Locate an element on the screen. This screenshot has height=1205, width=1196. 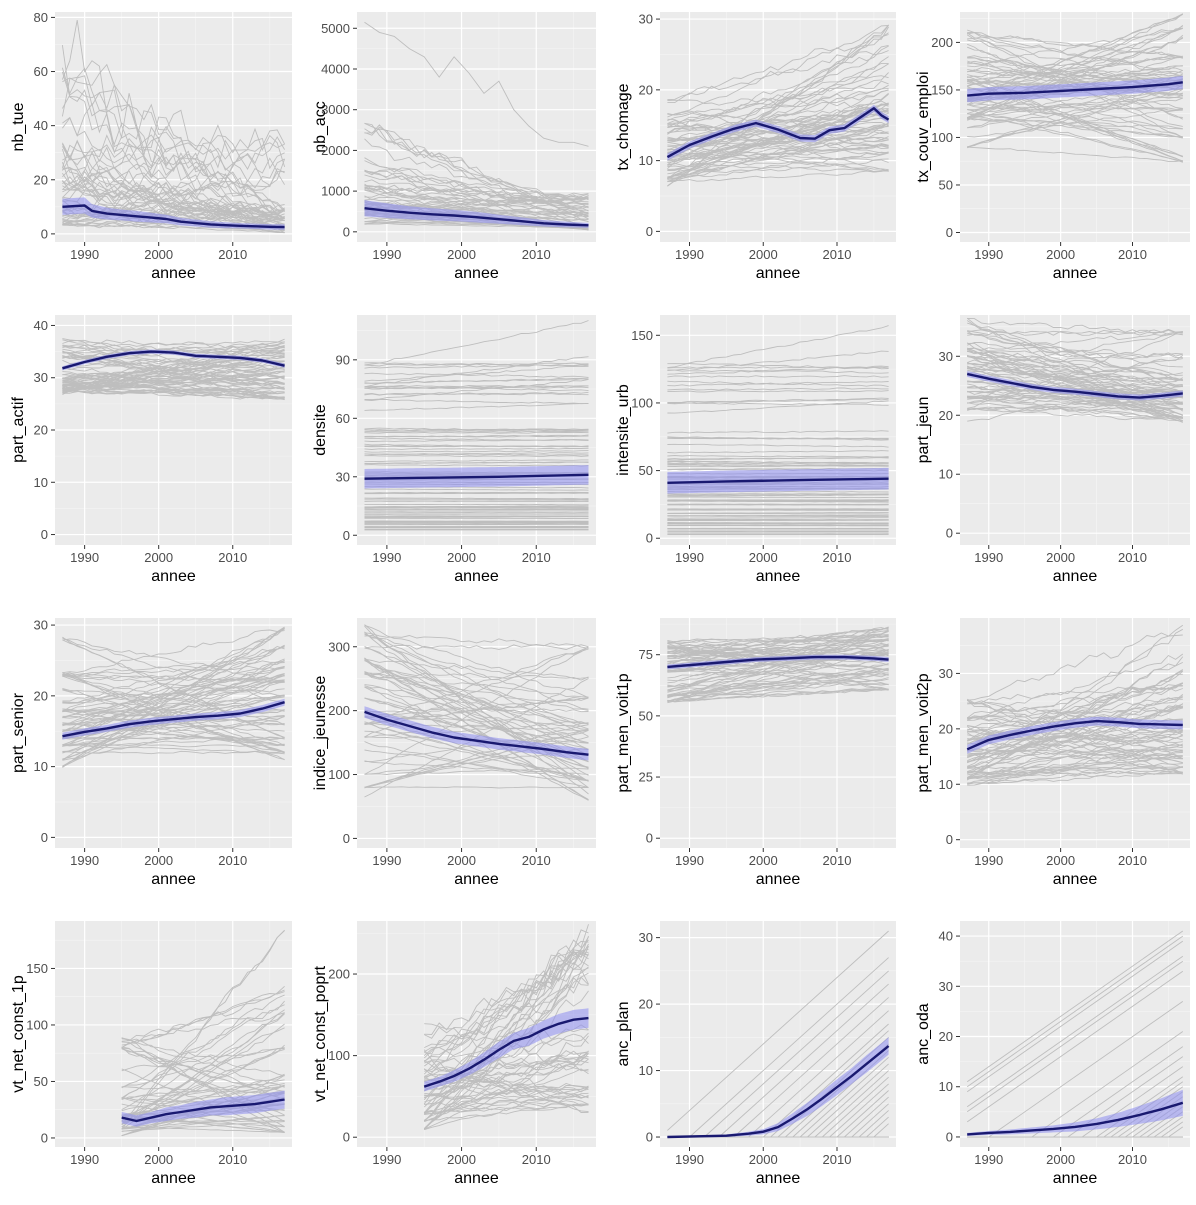
y-axis-title: part_men_voit1p is located at coordinates (623, 732).